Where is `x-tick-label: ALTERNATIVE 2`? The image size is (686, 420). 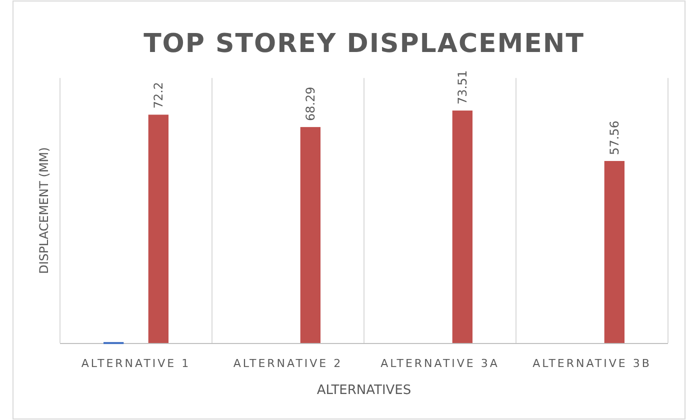
x-tick-label: ALTERNATIVE 2 is located at coordinates (288, 363).